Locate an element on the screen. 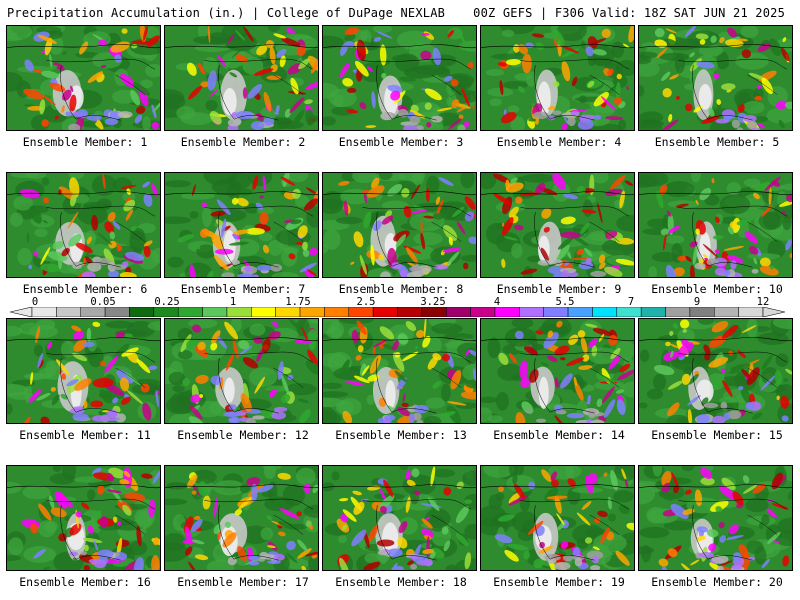 The height and width of the screenshot is (600, 800). ensemble-member-label: Ensemble Member: 17 is located at coordinates (243, 582).